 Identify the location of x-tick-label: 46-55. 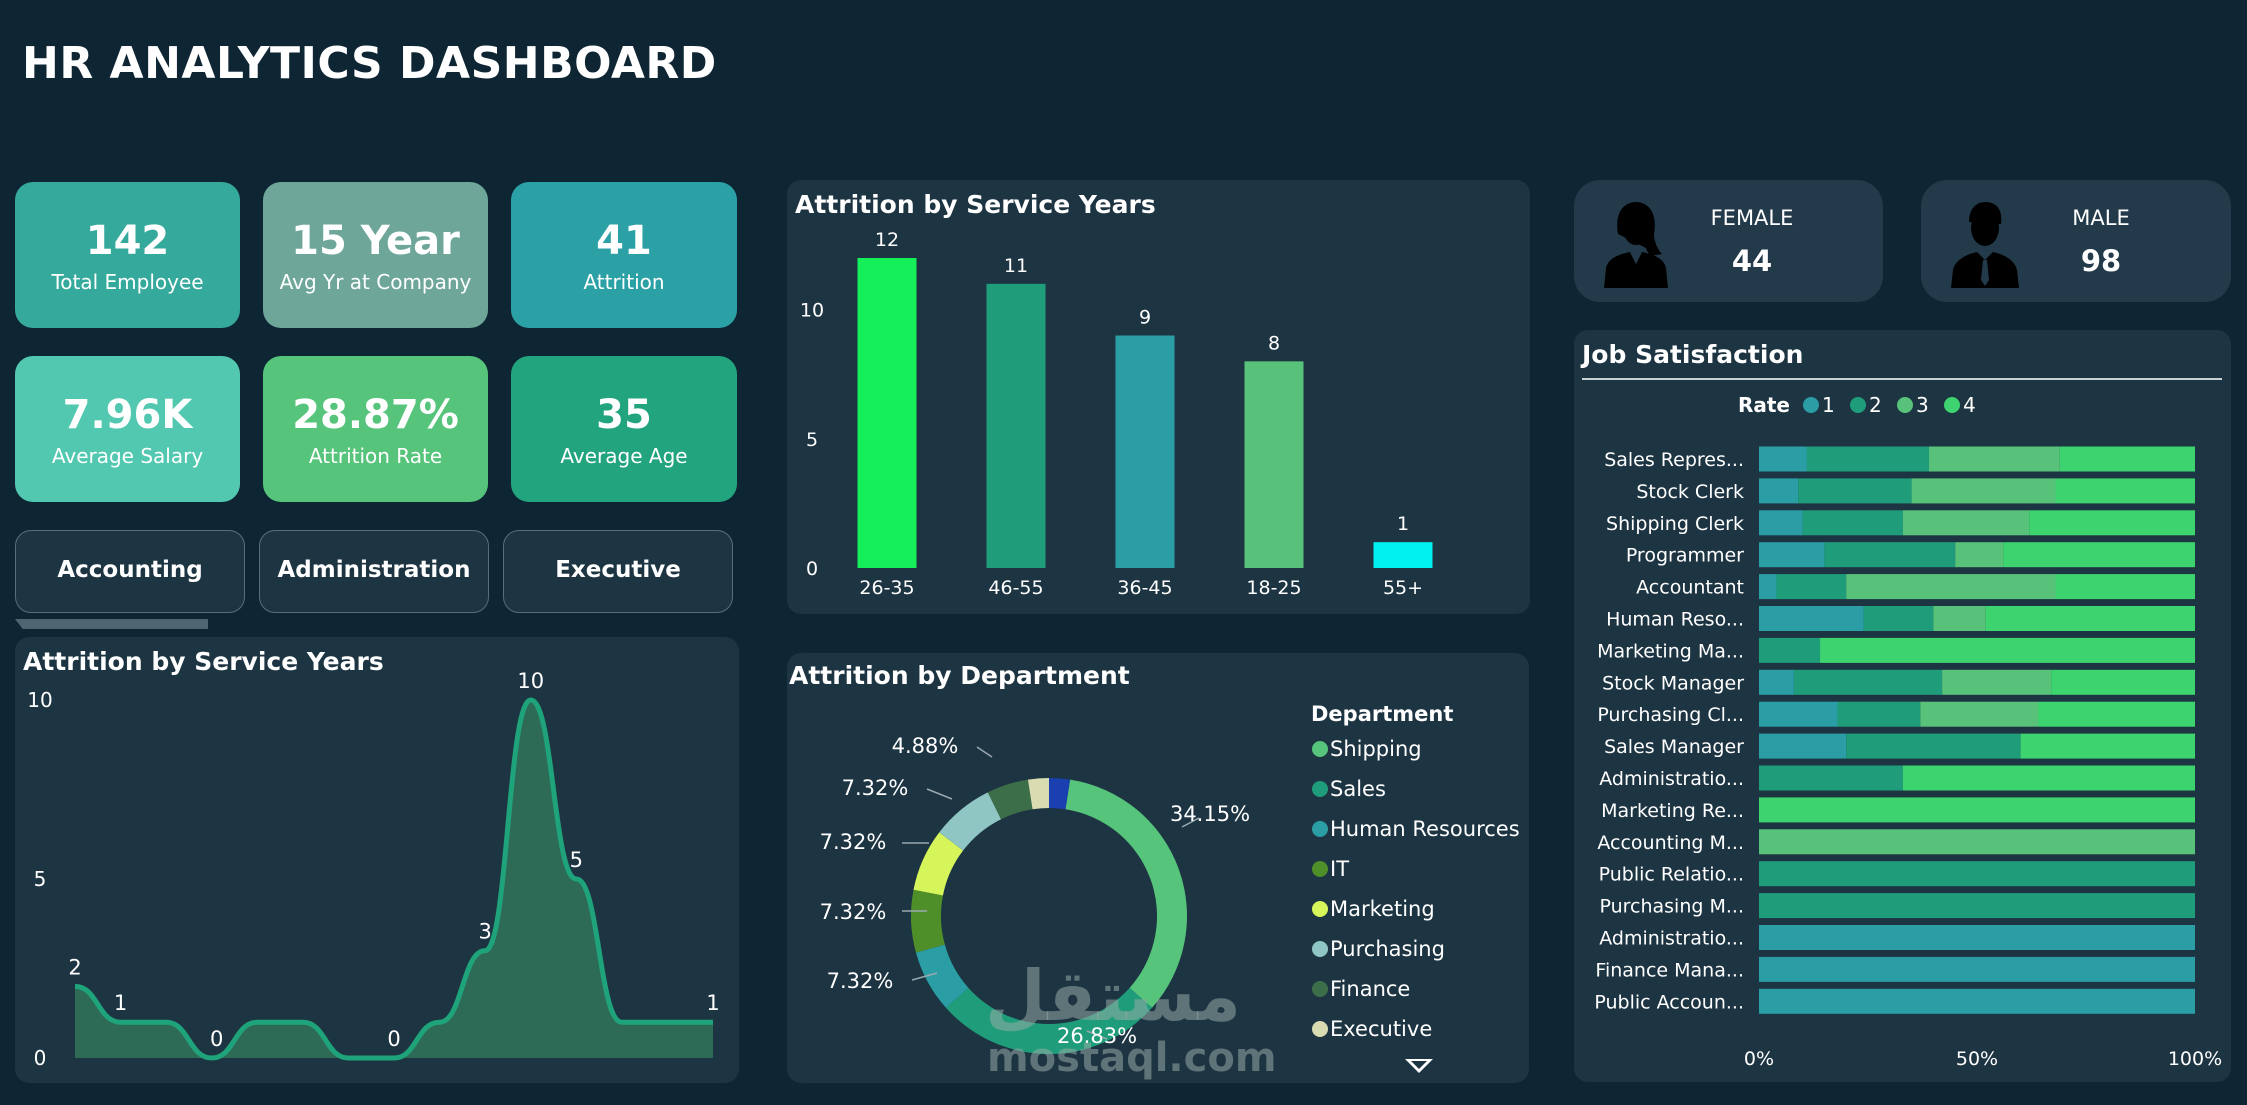
(1015, 588).